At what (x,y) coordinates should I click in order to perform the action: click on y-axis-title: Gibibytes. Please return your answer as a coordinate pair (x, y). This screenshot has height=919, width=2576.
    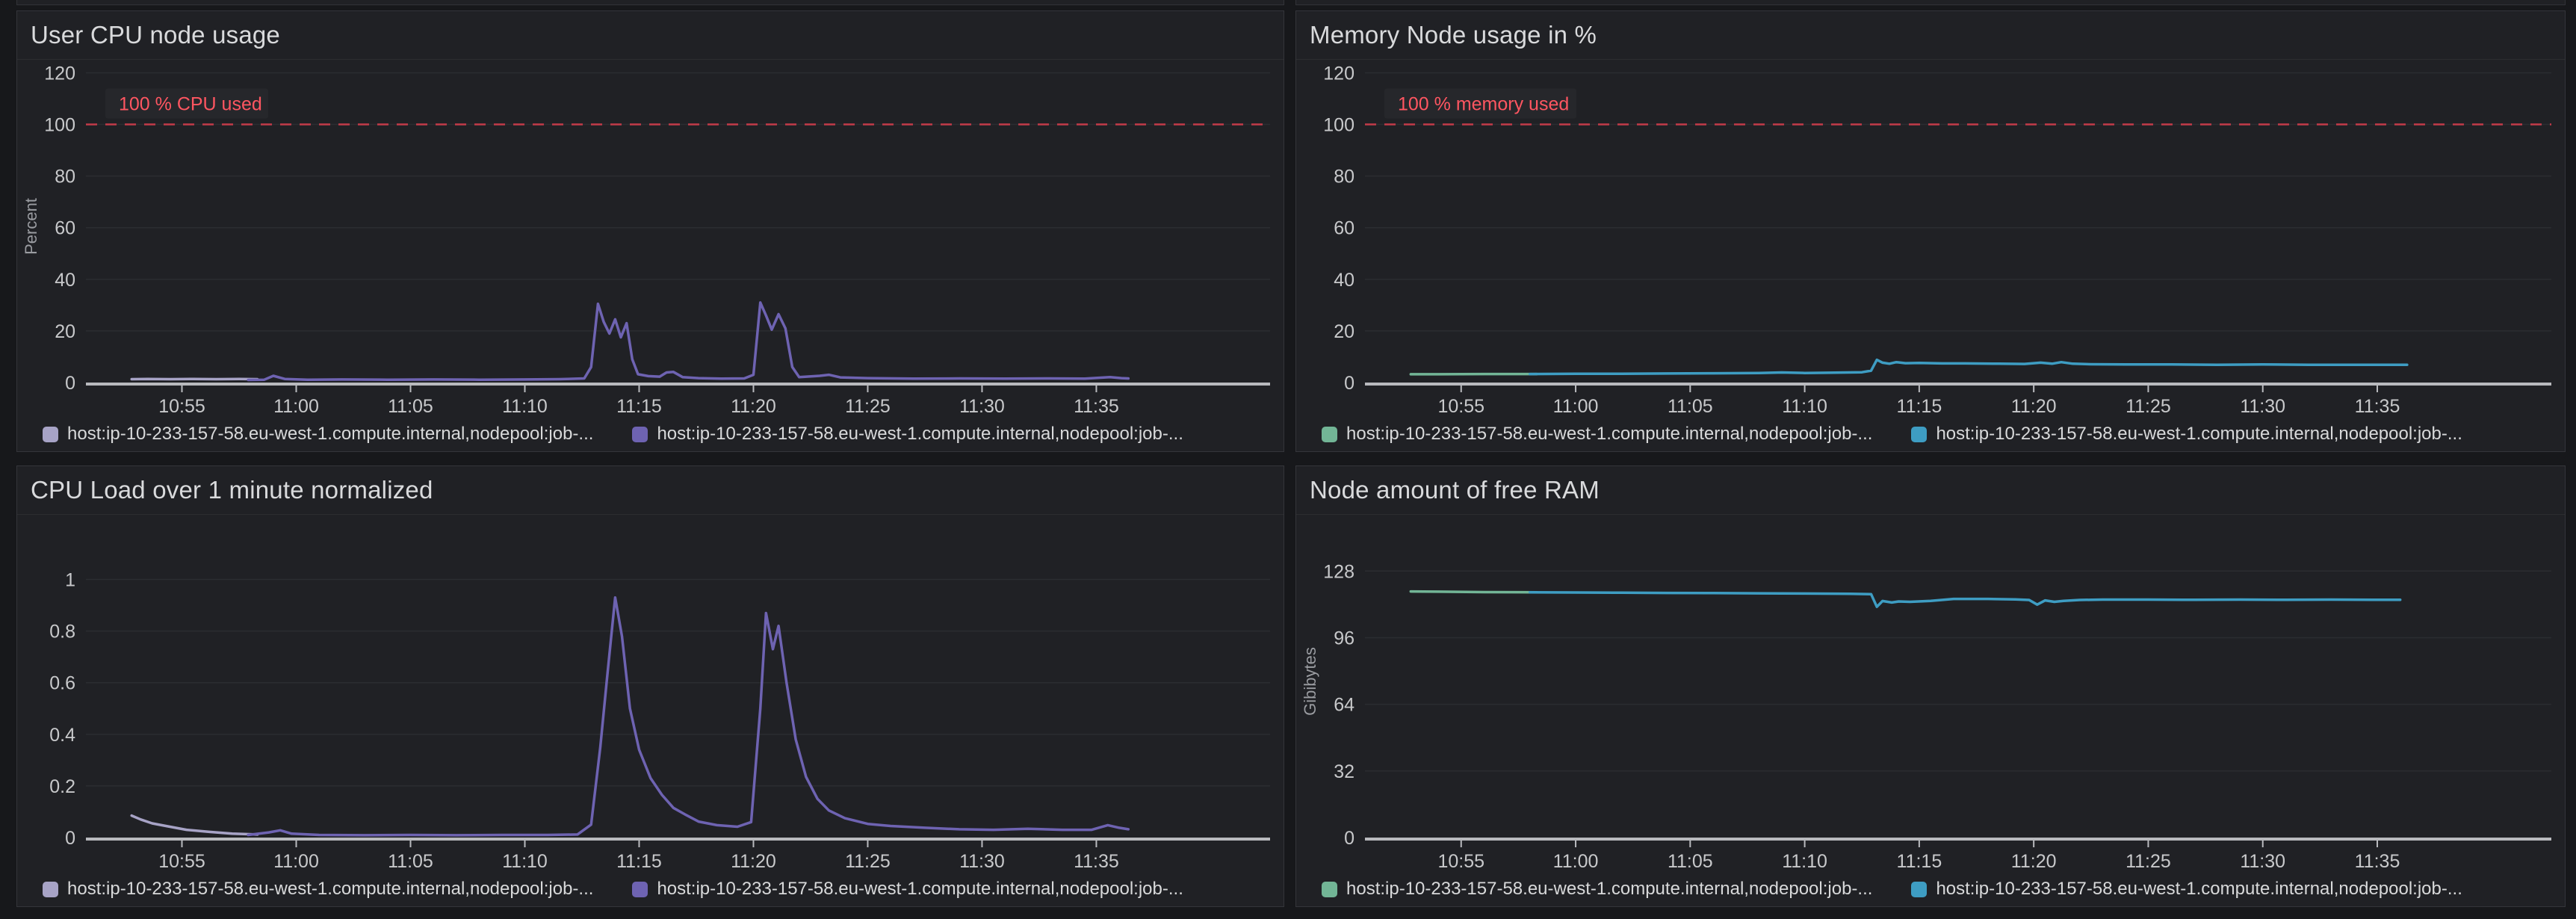
    Looking at the image, I should click on (1310, 681).